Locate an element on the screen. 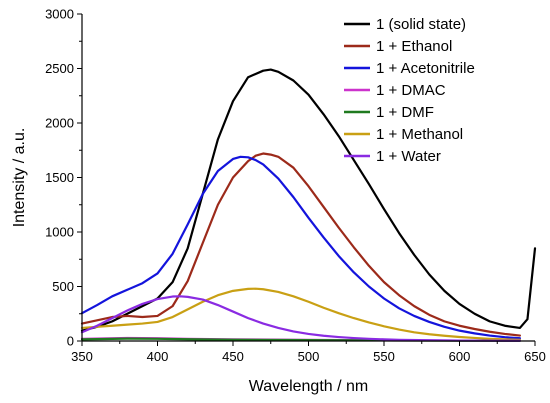 The image size is (550, 403). legend-label-3: 1 + DMAC is located at coordinates (411, 90).